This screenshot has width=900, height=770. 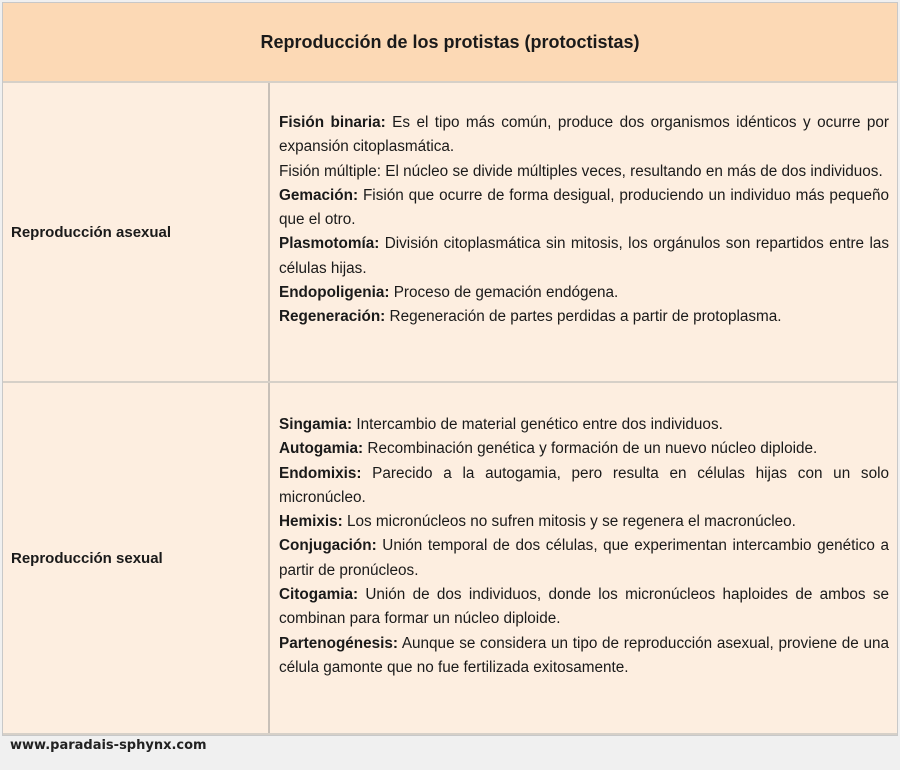 I want to click on term: Fisión binaria:, so click(x=332, y=122).